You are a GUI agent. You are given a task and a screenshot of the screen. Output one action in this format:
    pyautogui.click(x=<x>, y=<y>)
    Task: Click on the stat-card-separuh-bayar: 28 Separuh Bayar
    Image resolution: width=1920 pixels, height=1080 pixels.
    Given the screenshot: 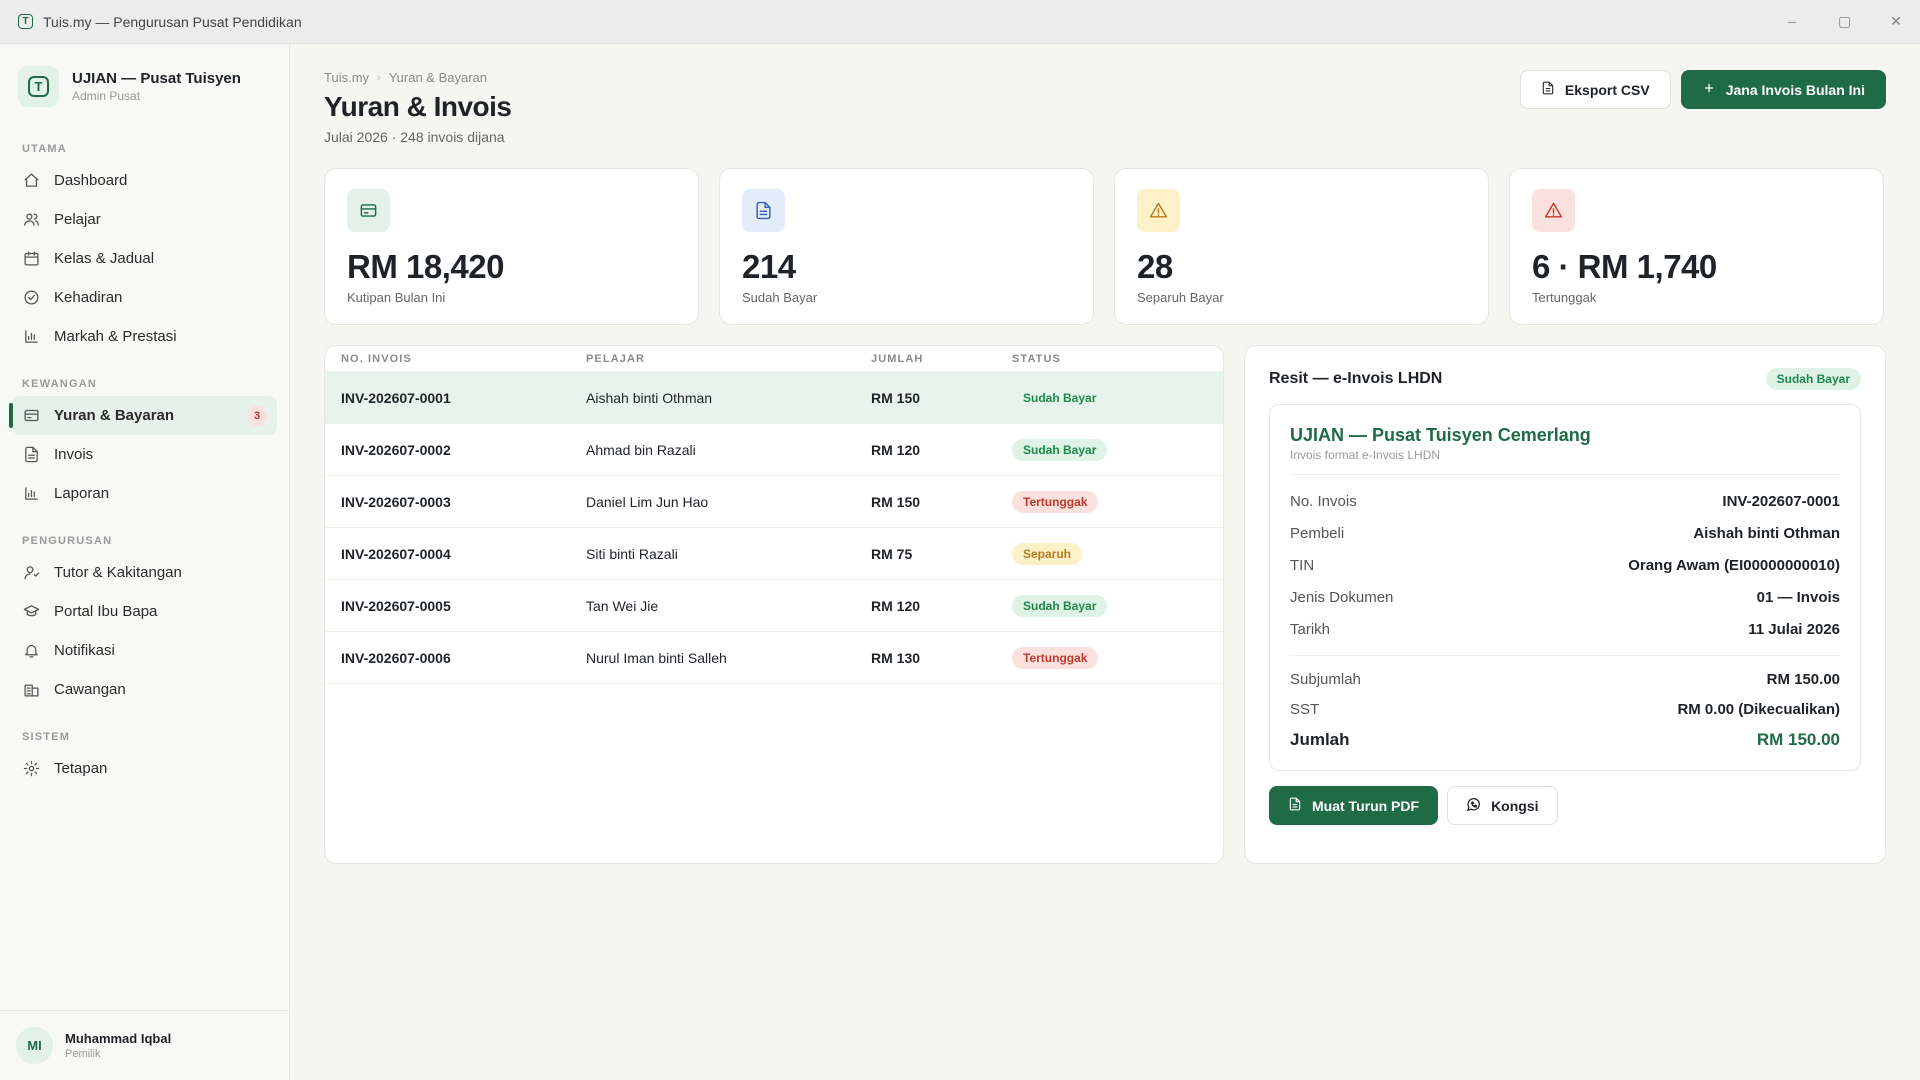 What is the action you would take?
    pyautogui.click(x=1301, y=246)
    